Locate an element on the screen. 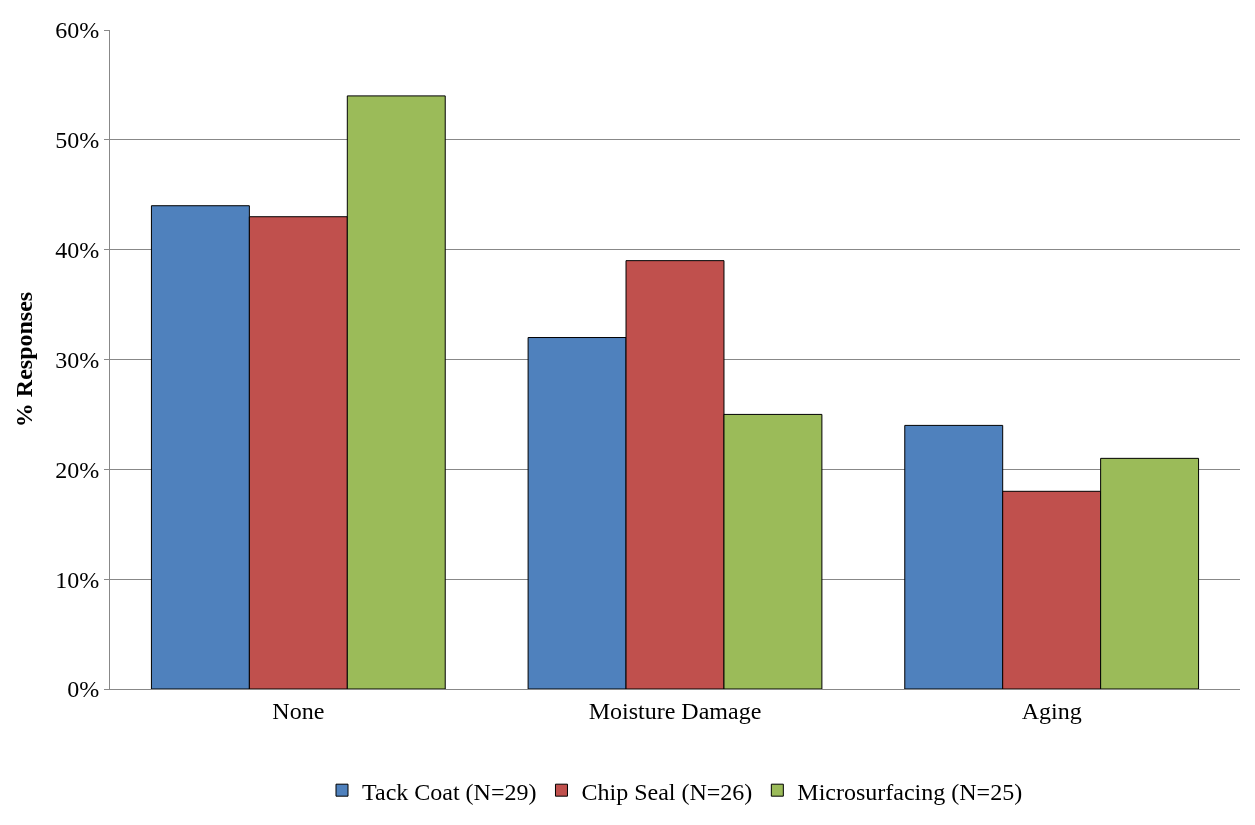  y-tick-label: 0% is located at coordinates (83, 689).